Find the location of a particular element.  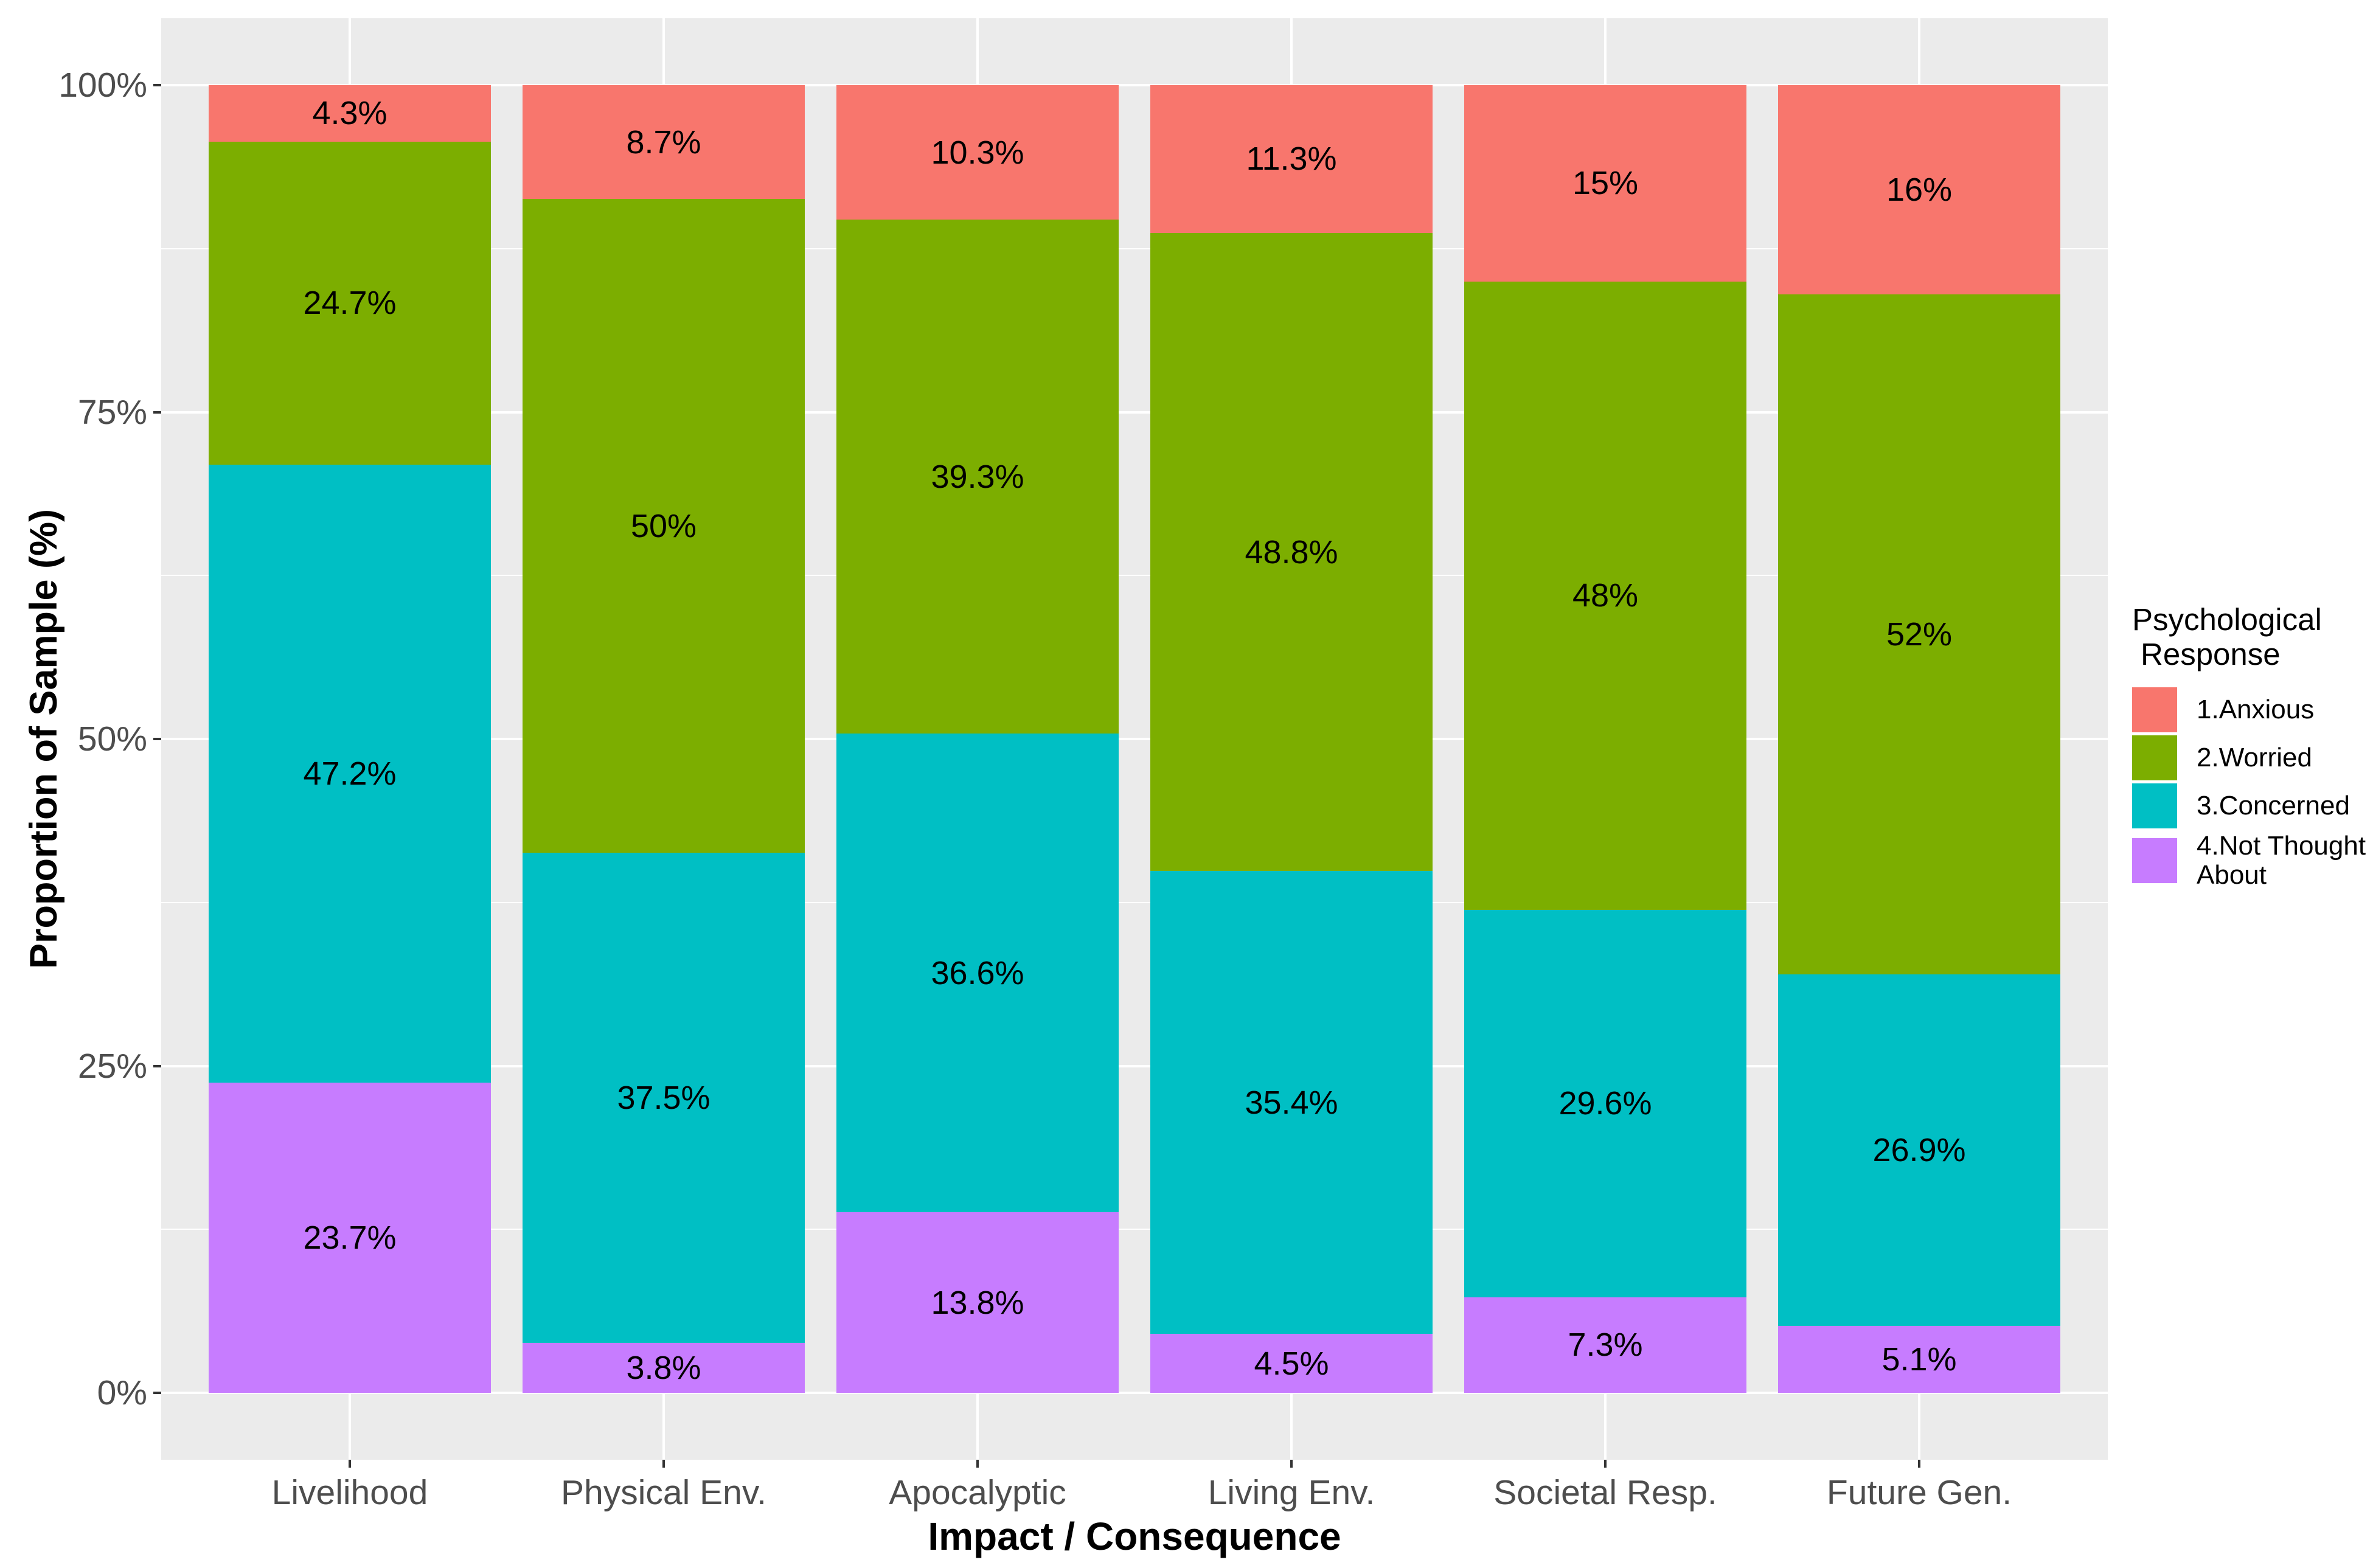

bar-segment: 3.8% is located at coordinates (664, 1368).